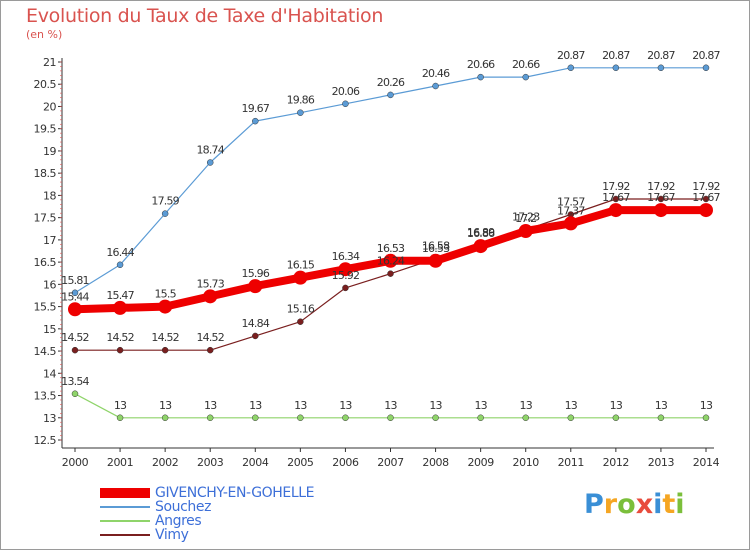  What do you see at coordinates (120, 462) in the screenshot?
I see `x-tick-label: 2001` at bounding box center [120, 462].